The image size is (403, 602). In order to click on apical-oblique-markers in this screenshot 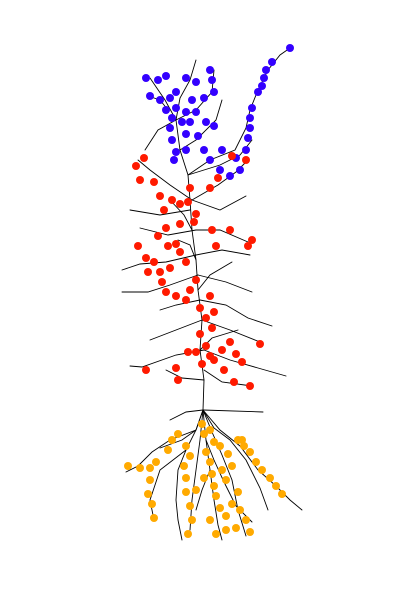, I will do `click(198, 271)`.